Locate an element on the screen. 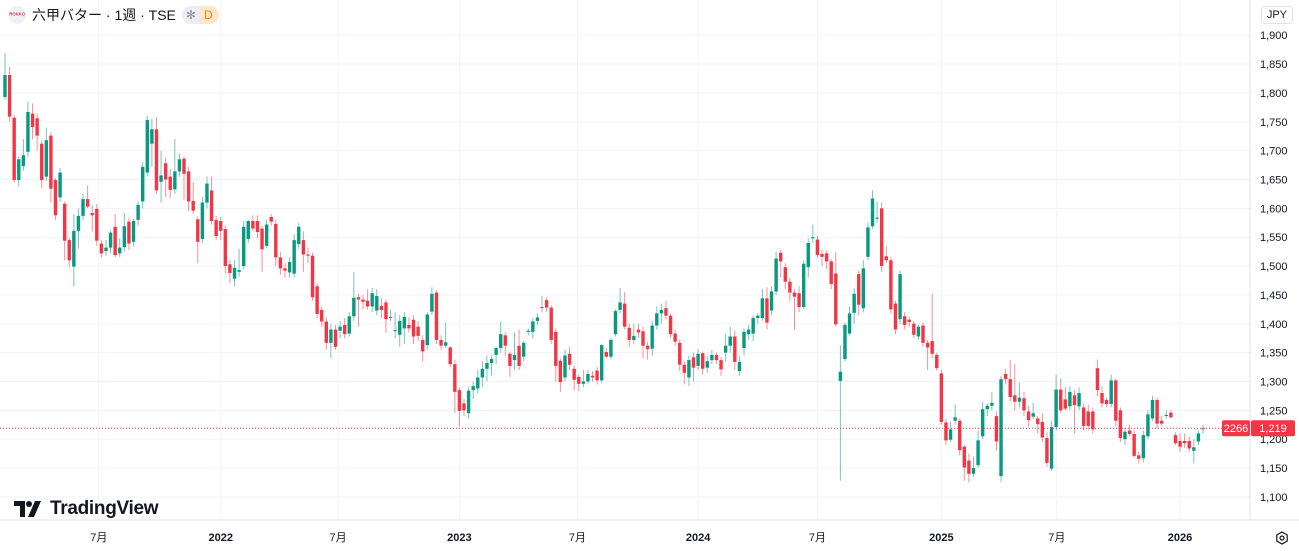  market-status-badge: ✻ D is located at coordinates (200, 15).